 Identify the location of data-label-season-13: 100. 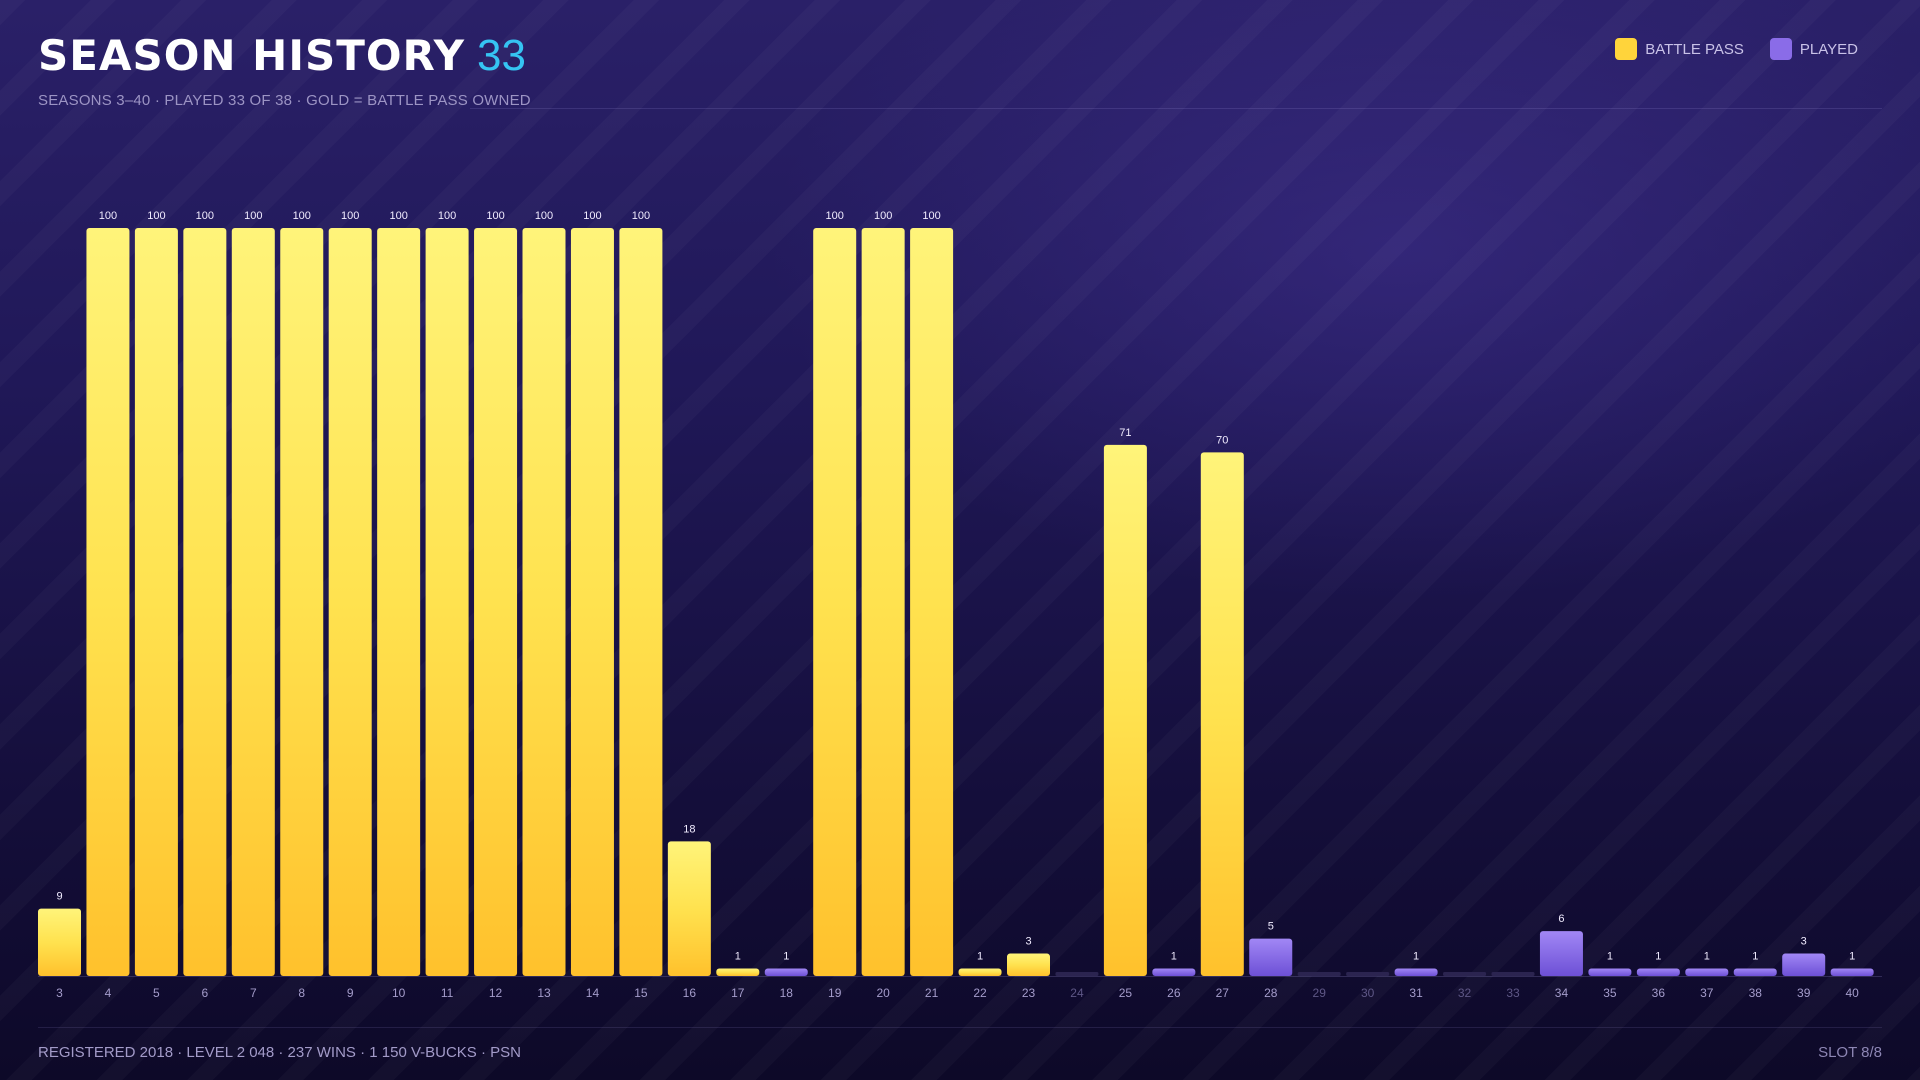
(544, 216).